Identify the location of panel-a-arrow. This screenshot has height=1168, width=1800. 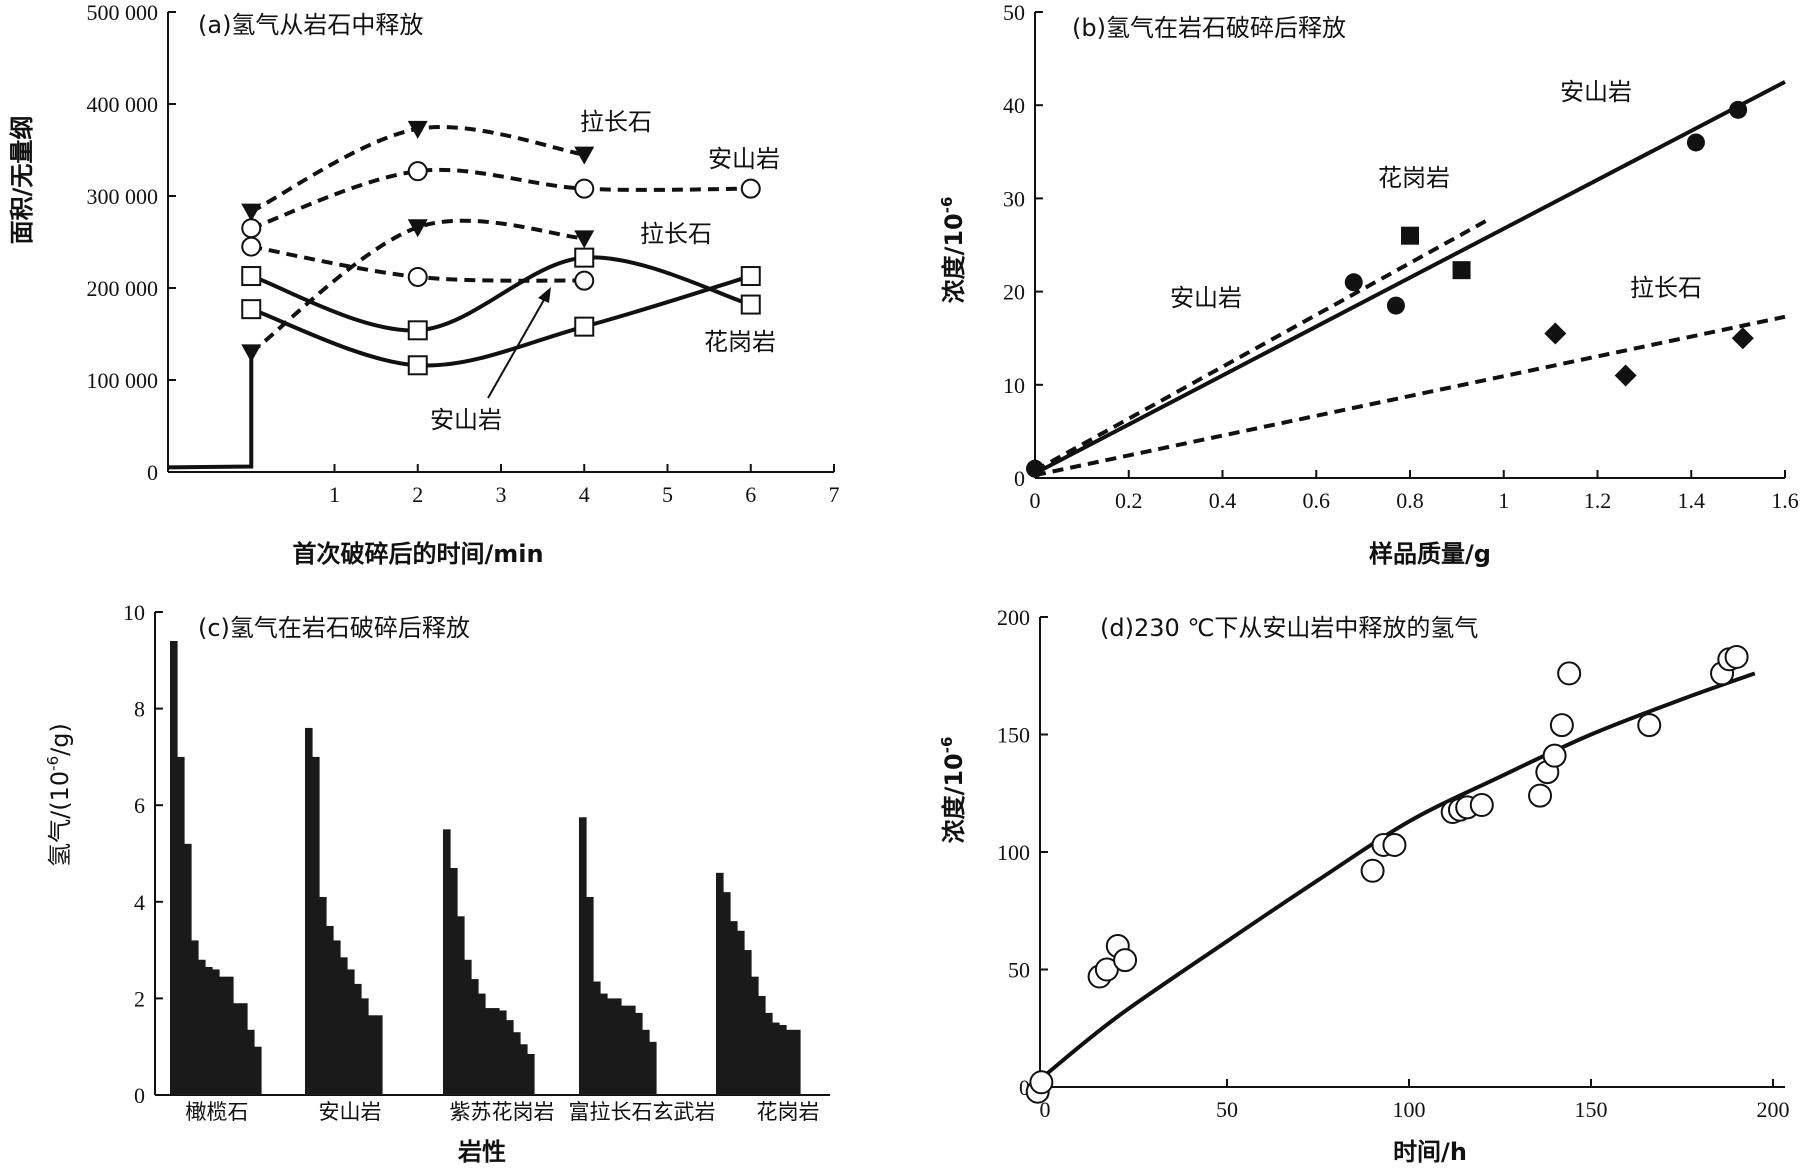
(519, 343).